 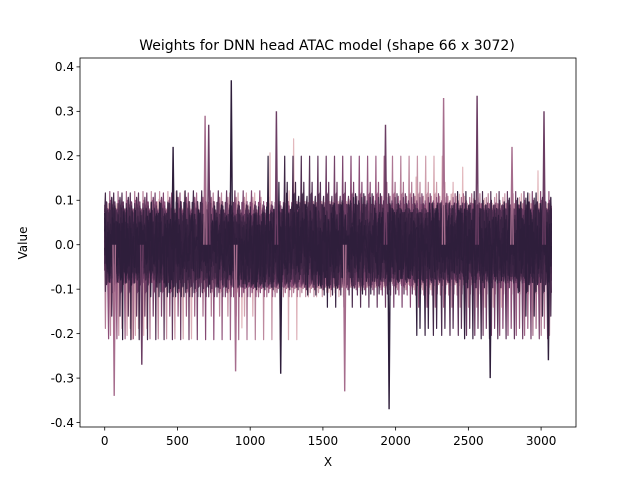 What do you see at coordinates (62, 289) in the screenshot?
I see `y-tick-label: -0.1` at bounding box center [62, 289].